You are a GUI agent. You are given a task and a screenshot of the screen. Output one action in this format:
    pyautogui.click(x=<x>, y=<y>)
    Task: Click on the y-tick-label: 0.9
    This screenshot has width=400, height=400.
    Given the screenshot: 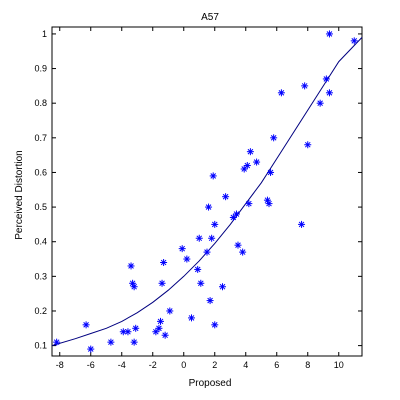 What is the action you would take?
    pyautogui.click(x=40, y=69)
    